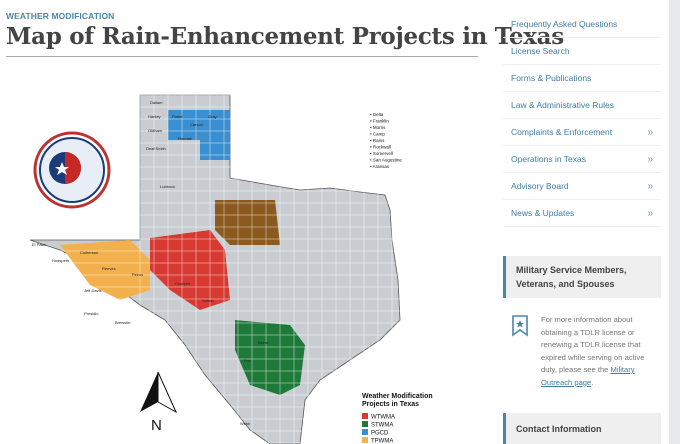 This screenshot has height=444, width=680. Describe the element at coordinates (380, 147) in the screenshot. I see `small-county-label: • Rockwall` at that location.